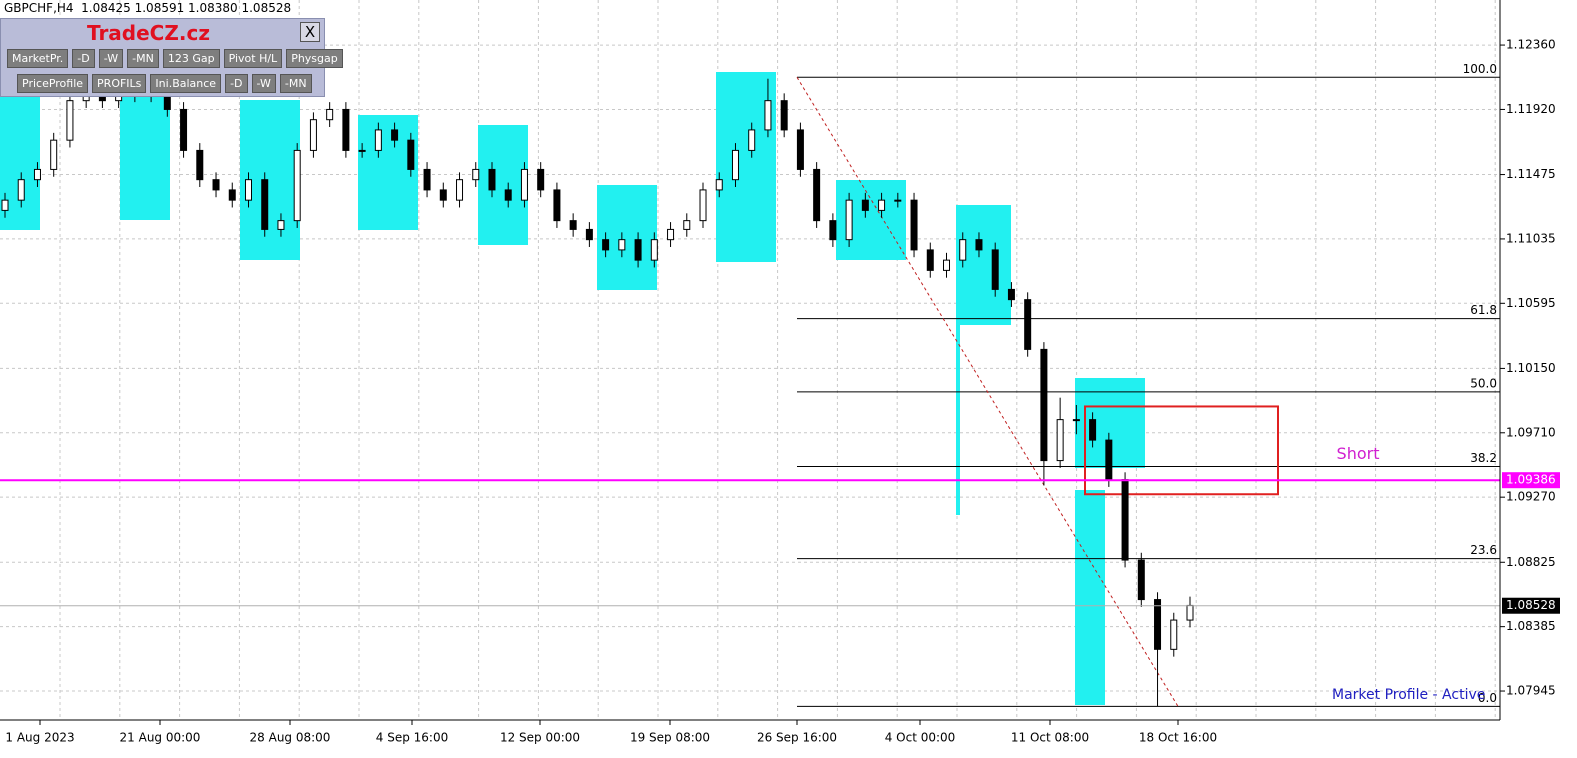  What do you see at coordinates (1358, 453) in the screenshot?
I see `short-label: Short` at bounding box center [1358, 453].